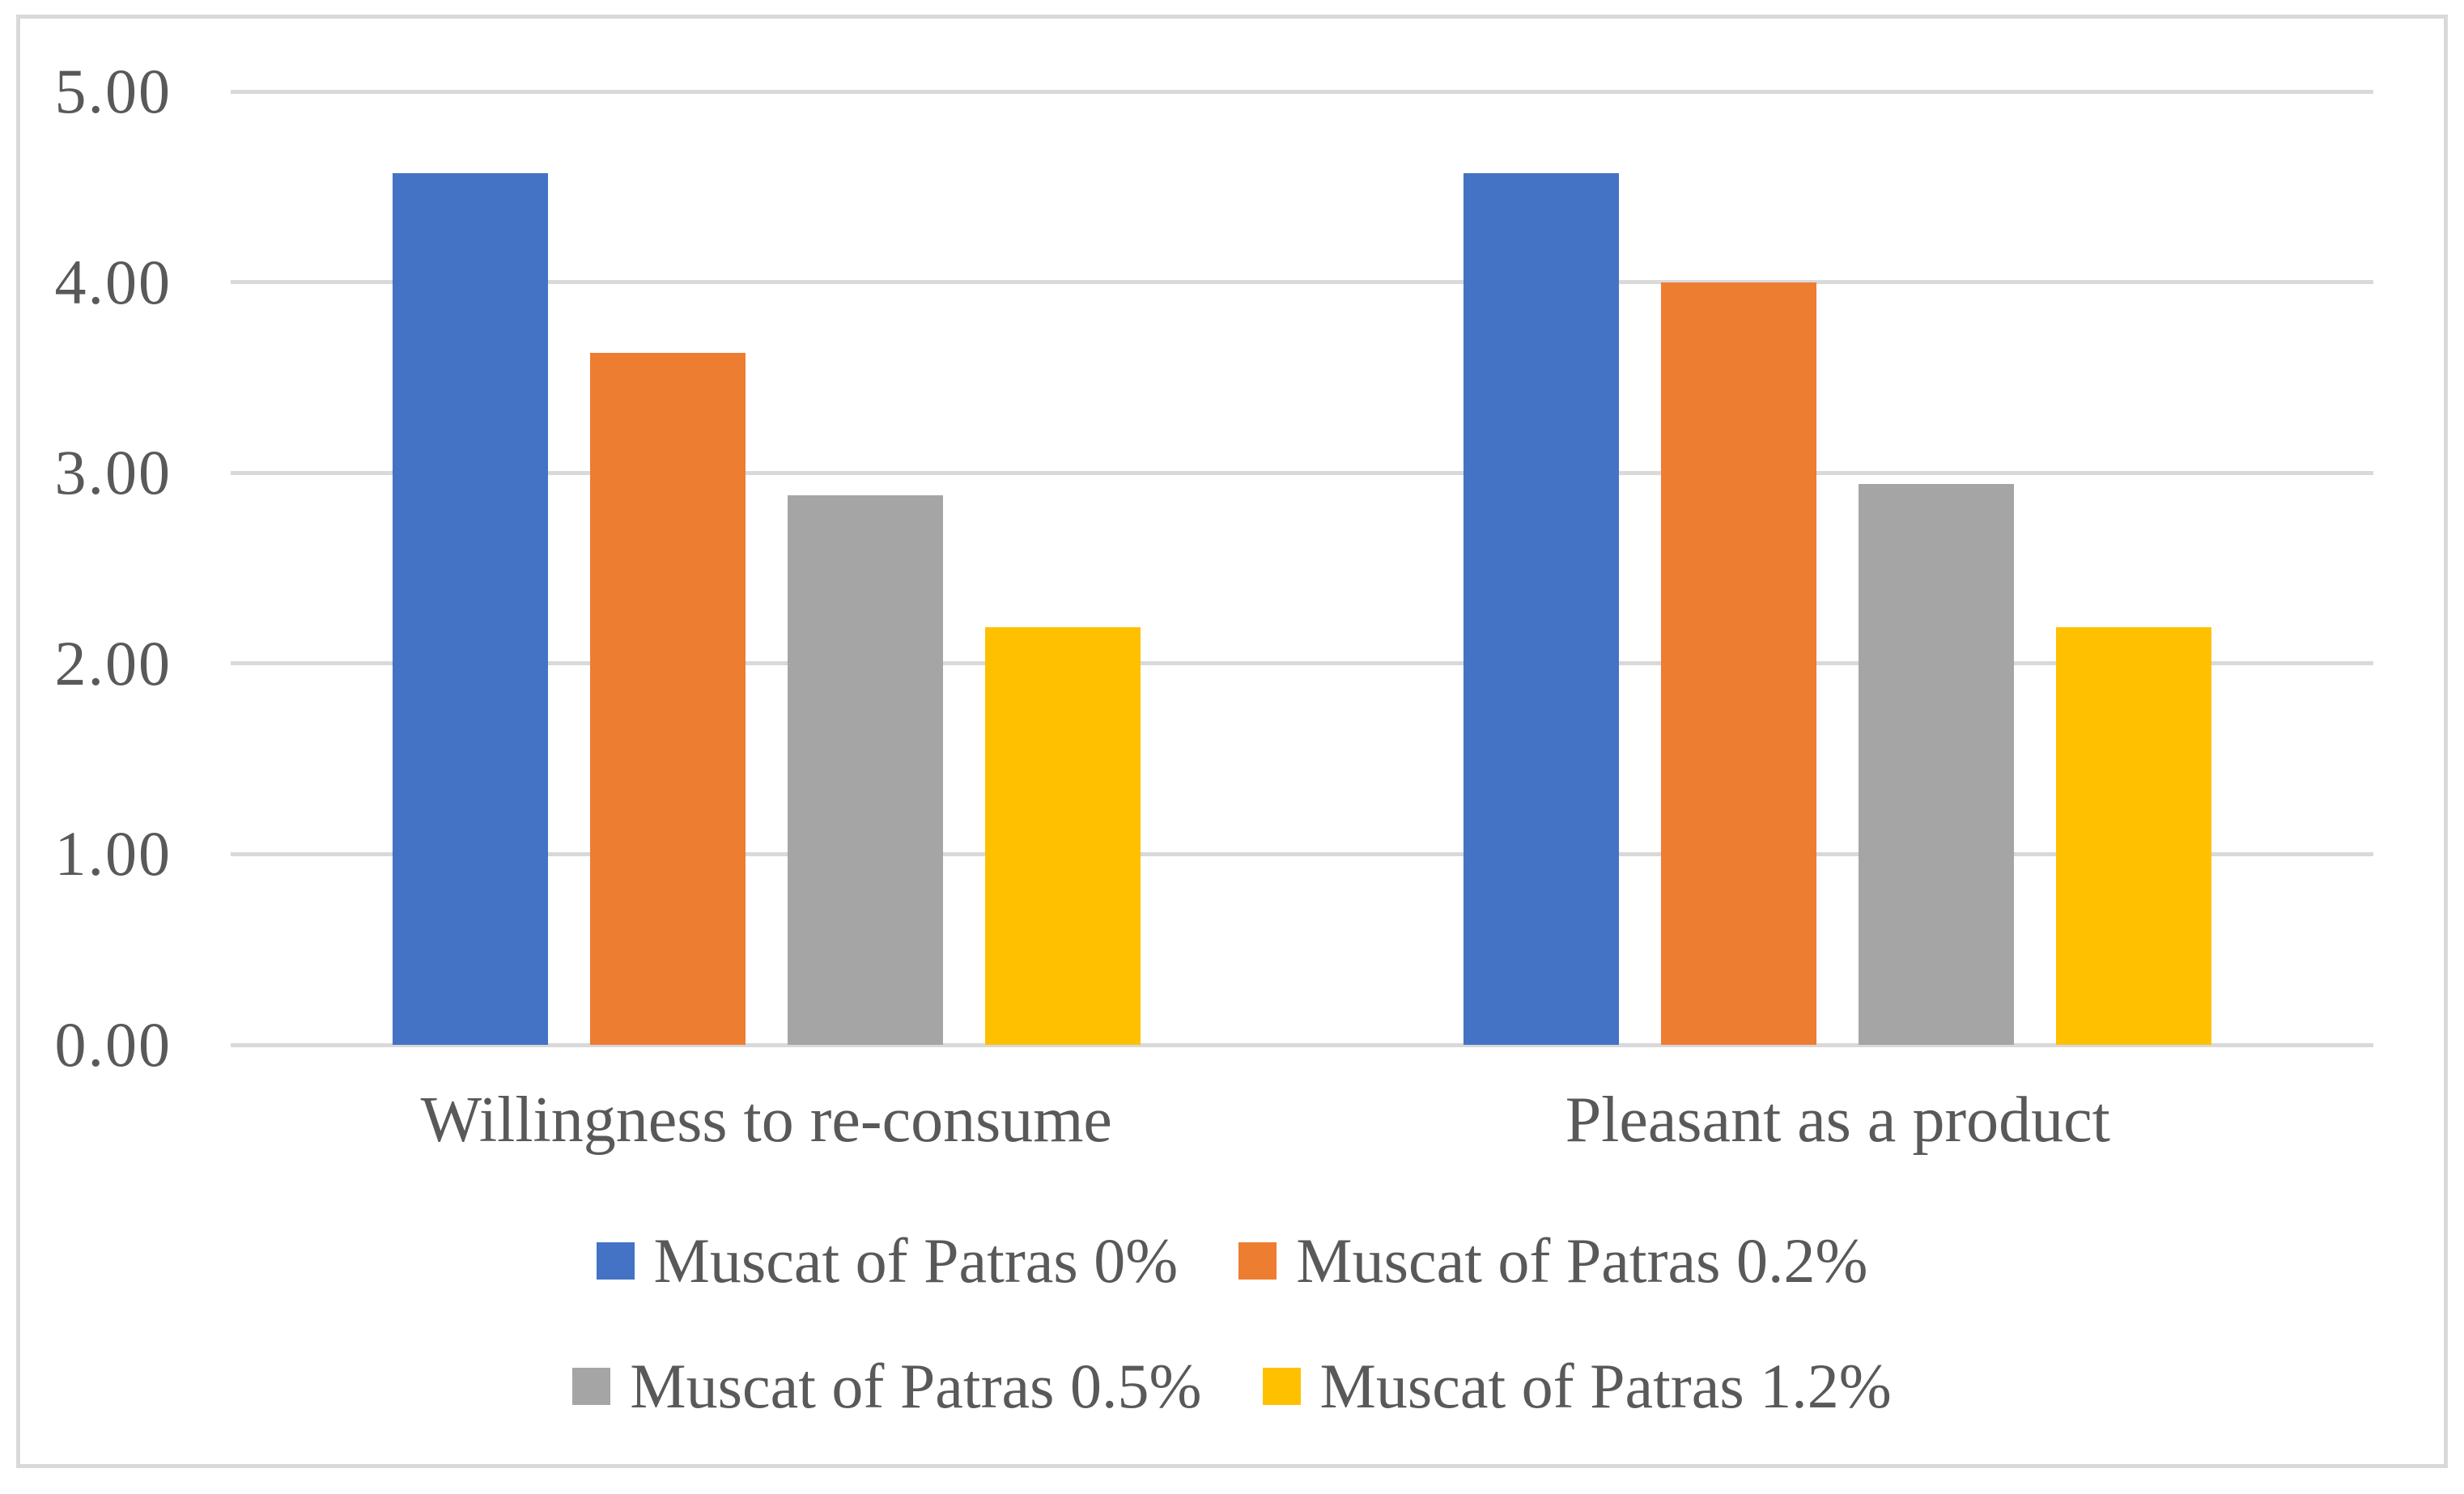  What do you see at coordinates (916, 1386) in the screenshot?
I see `legend-label-muscat-0-5: Muscat of Patras 0.5%` at bounding box center [916, 1386].